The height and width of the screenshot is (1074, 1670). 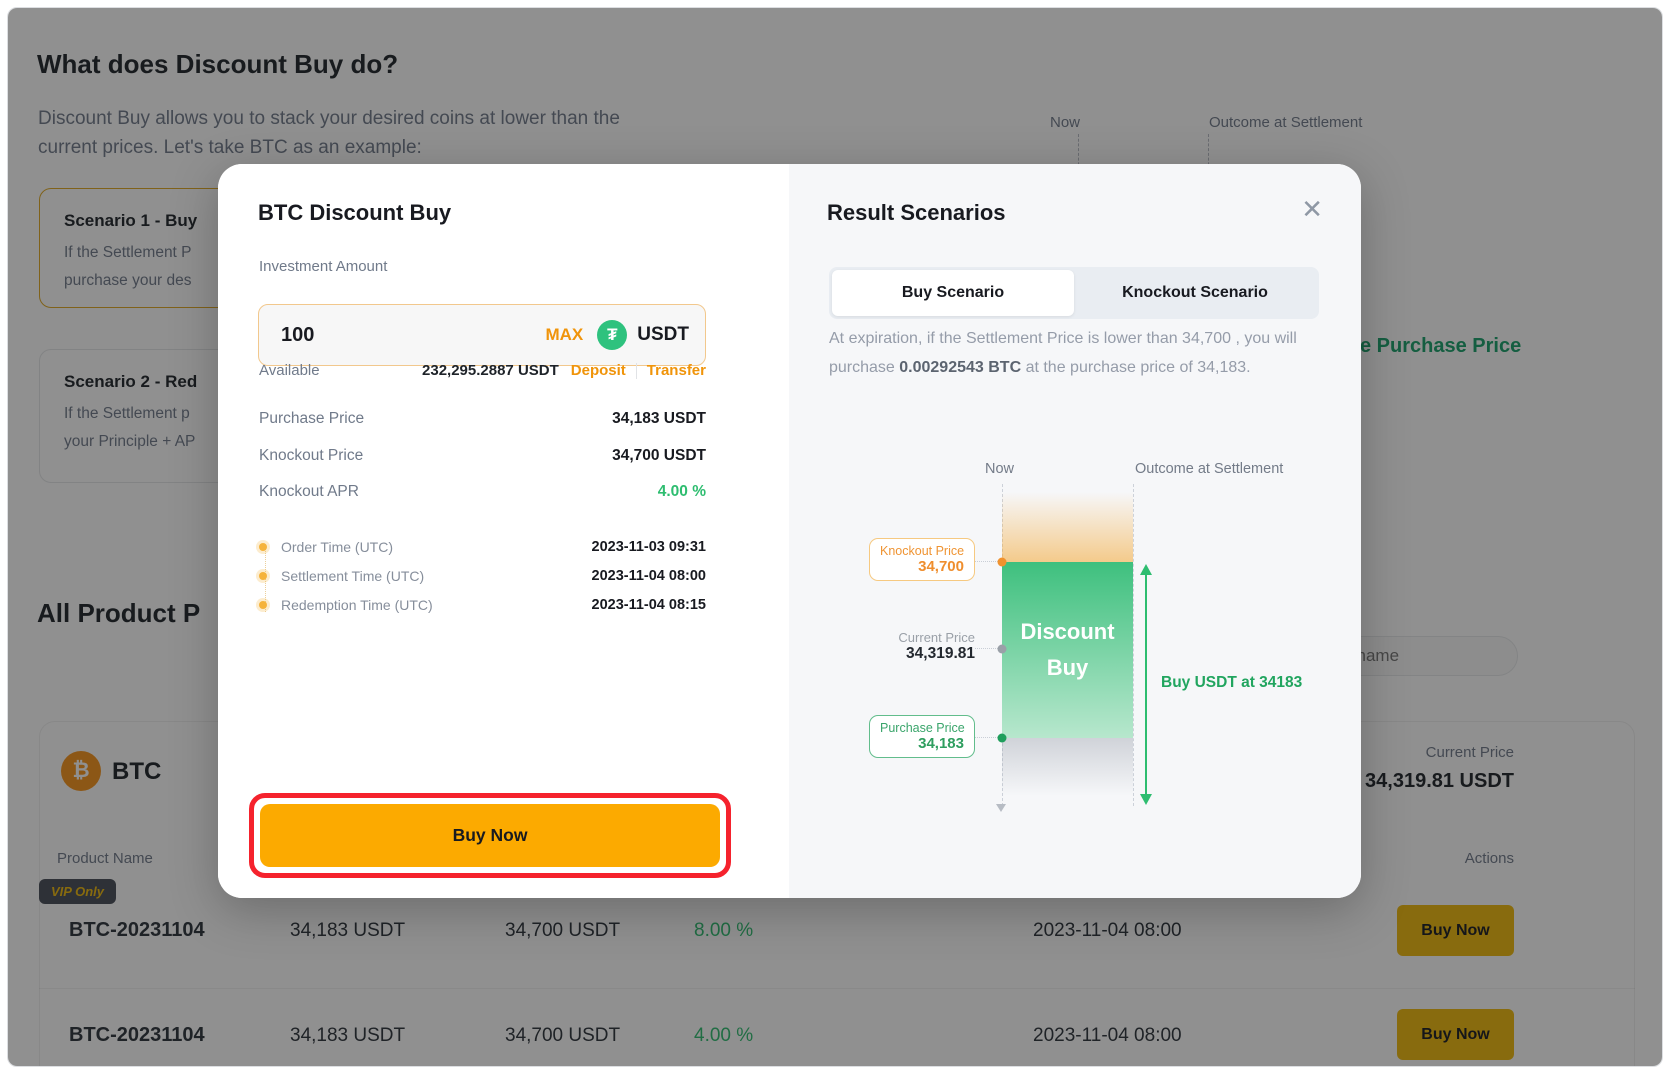 I want to click on bg-chart-outcome-dash, so click(x=1208, y=152).